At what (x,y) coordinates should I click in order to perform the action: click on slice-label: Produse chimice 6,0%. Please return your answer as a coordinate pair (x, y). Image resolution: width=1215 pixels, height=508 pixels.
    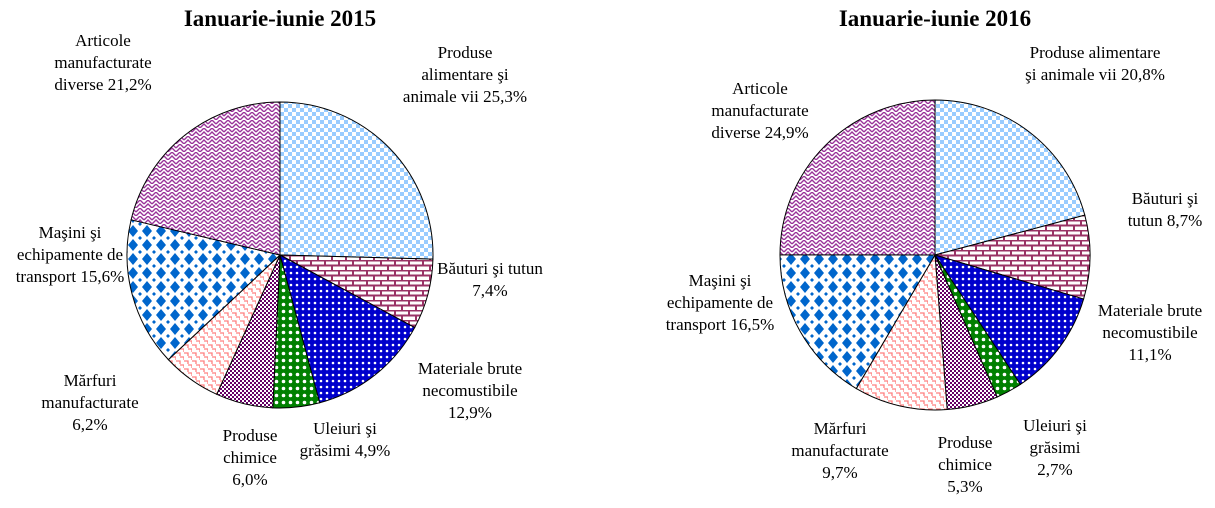
    Looking at the image, I should click on (250, 458).